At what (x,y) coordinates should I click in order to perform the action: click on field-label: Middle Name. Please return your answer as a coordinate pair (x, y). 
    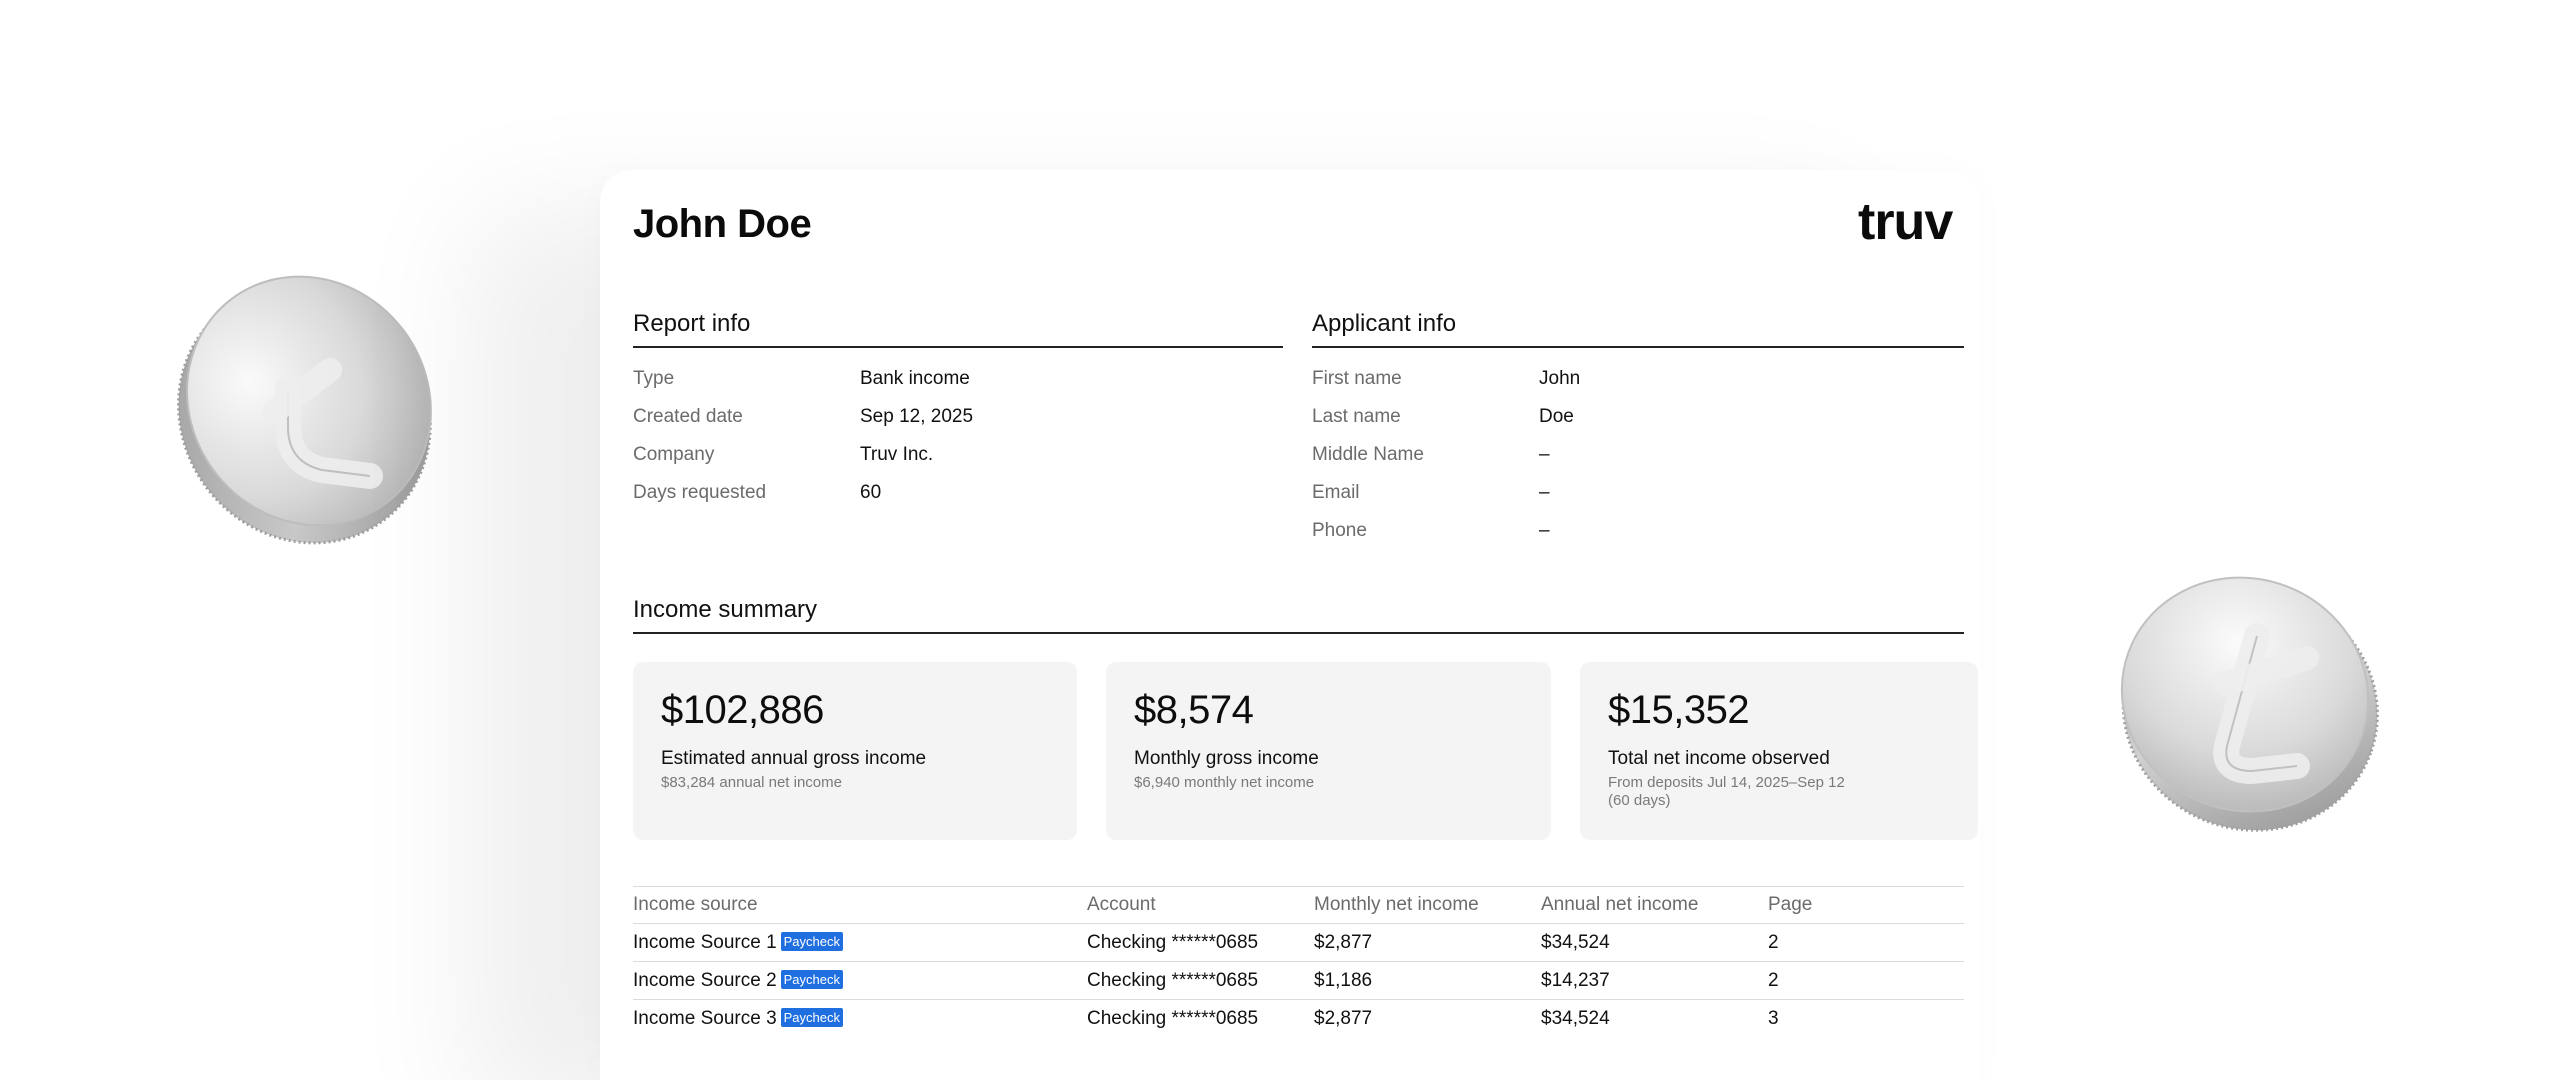
    Looking at the image, I should click on (1368, 454).